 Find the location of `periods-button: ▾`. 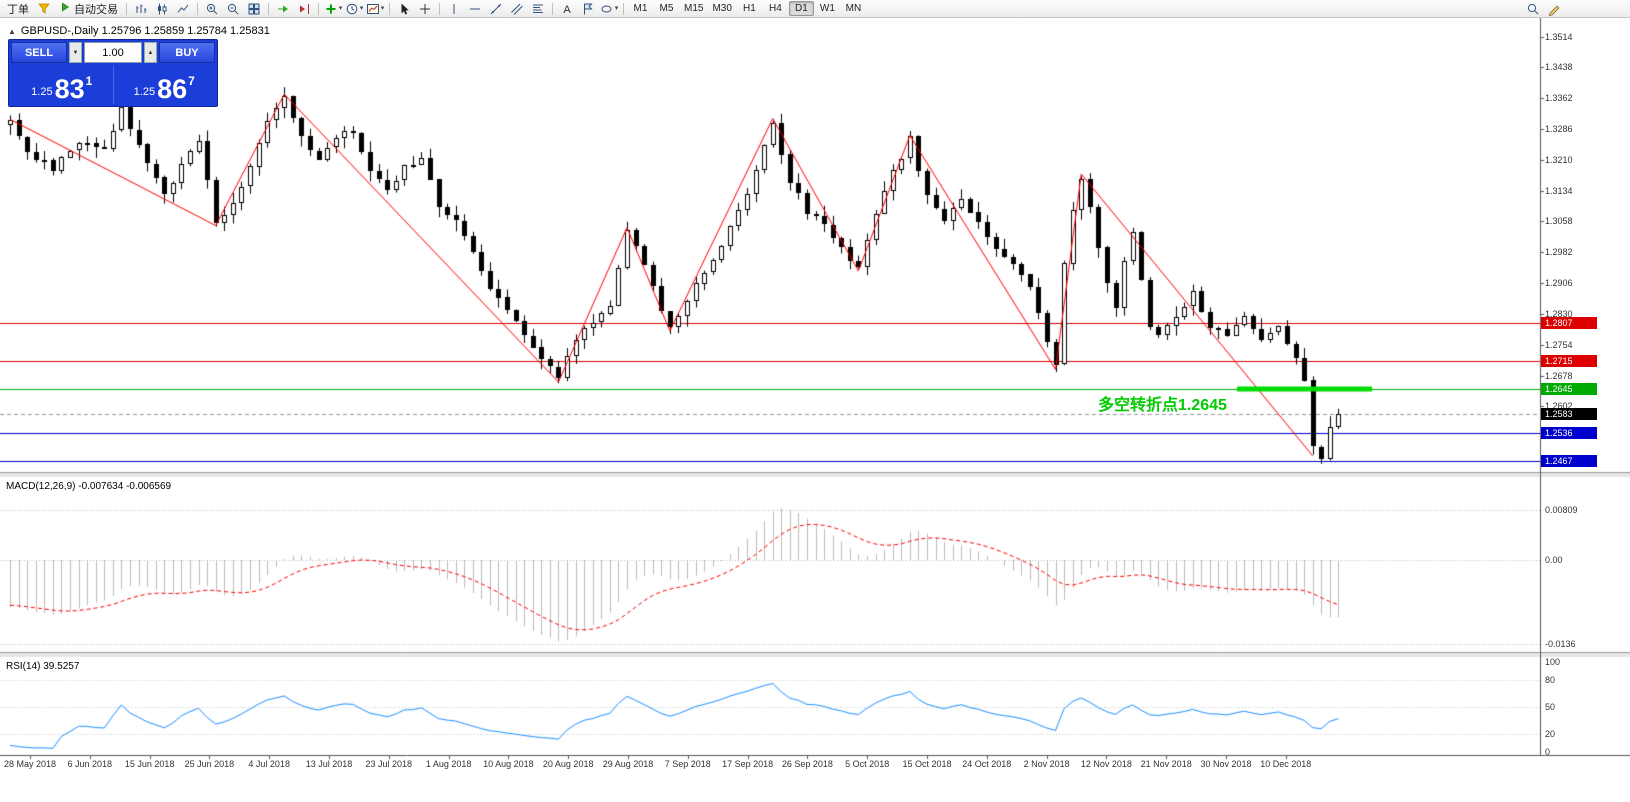

periods-button: ▾ is located at coordinates (354, 9).